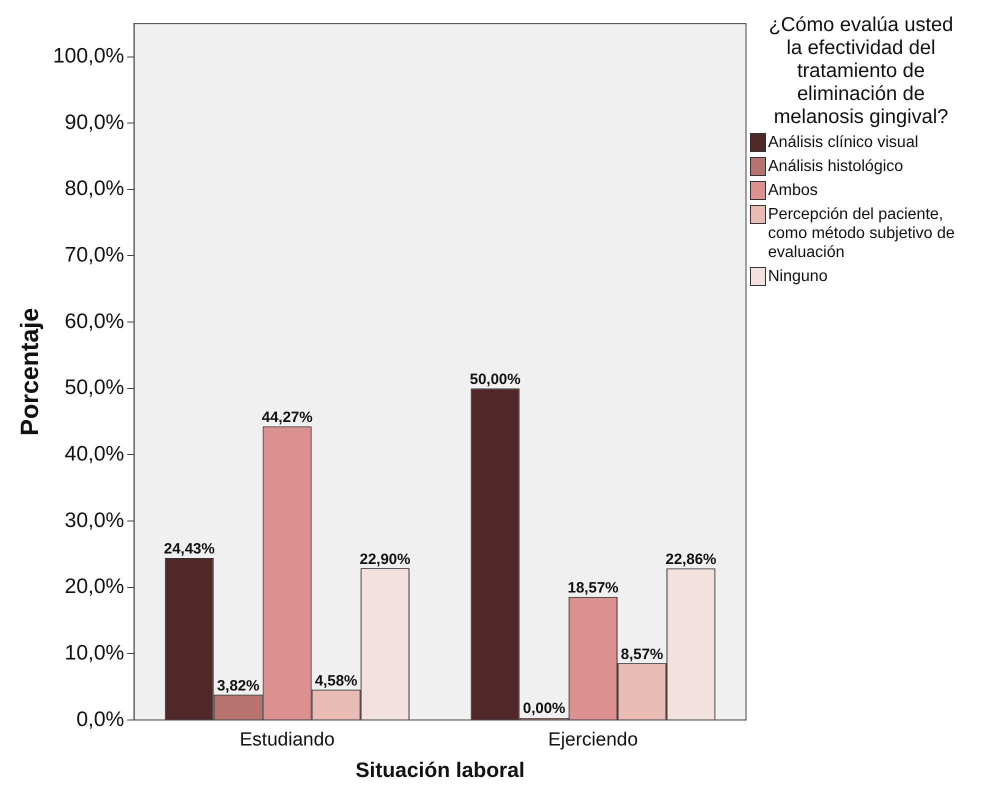 The image size is (984, 800). What do you see at coordinates (94, 122) in the screenshot?
I see `y-tick-label: 90,0%` at bounding box center [94, 122].